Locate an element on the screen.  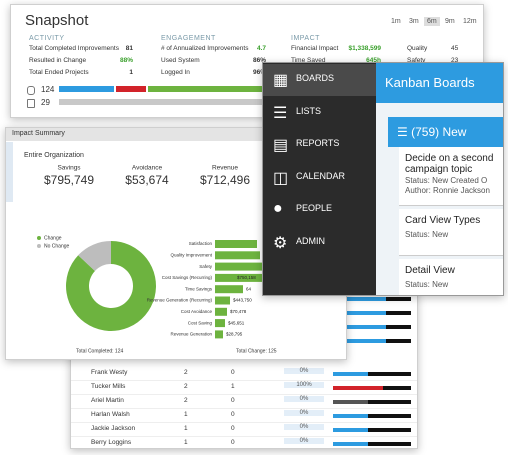
count-icon is located at coordinates (31, 90).